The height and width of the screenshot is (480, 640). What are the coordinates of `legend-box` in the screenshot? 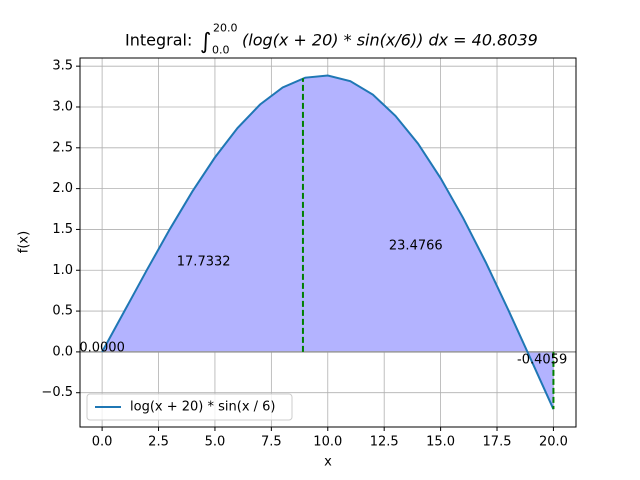 It's located at (189, 407).